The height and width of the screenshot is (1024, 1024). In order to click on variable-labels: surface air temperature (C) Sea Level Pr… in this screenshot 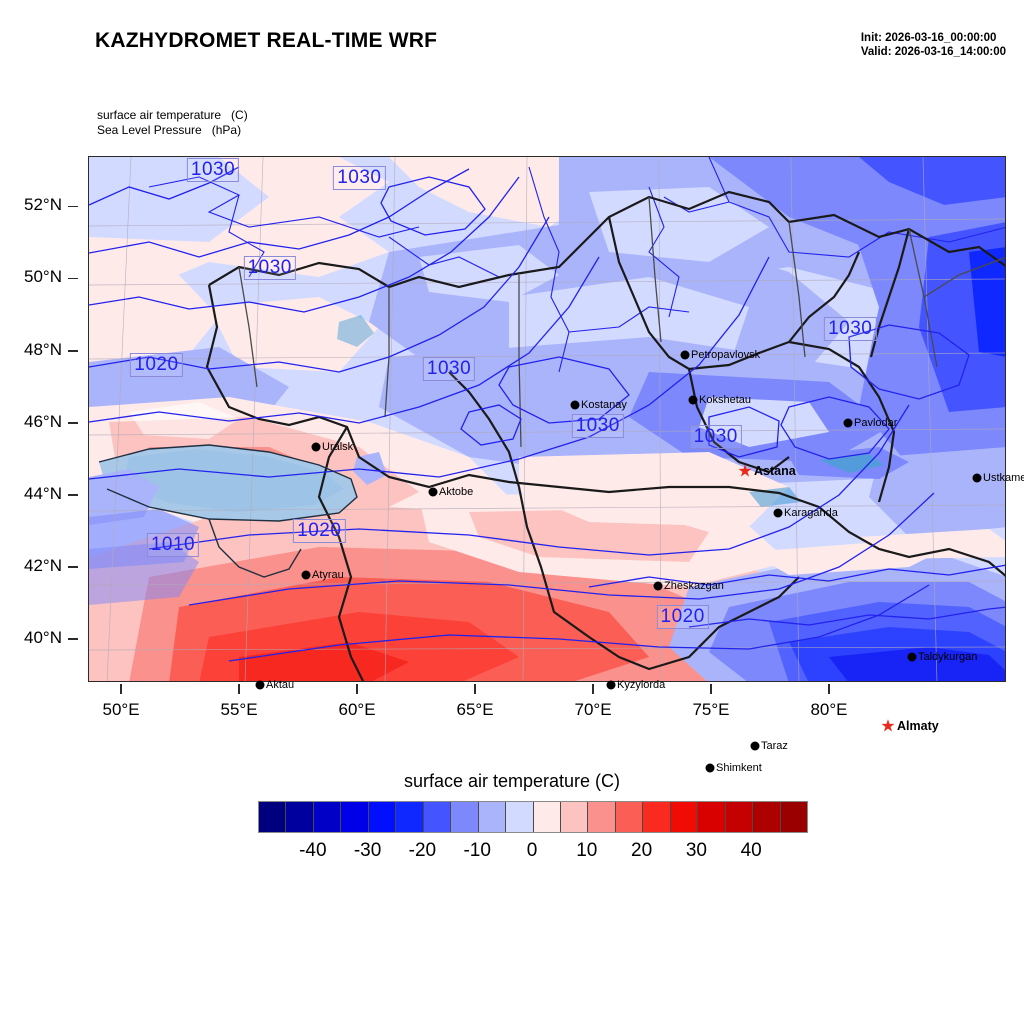, I will do `click(172, 123)`.